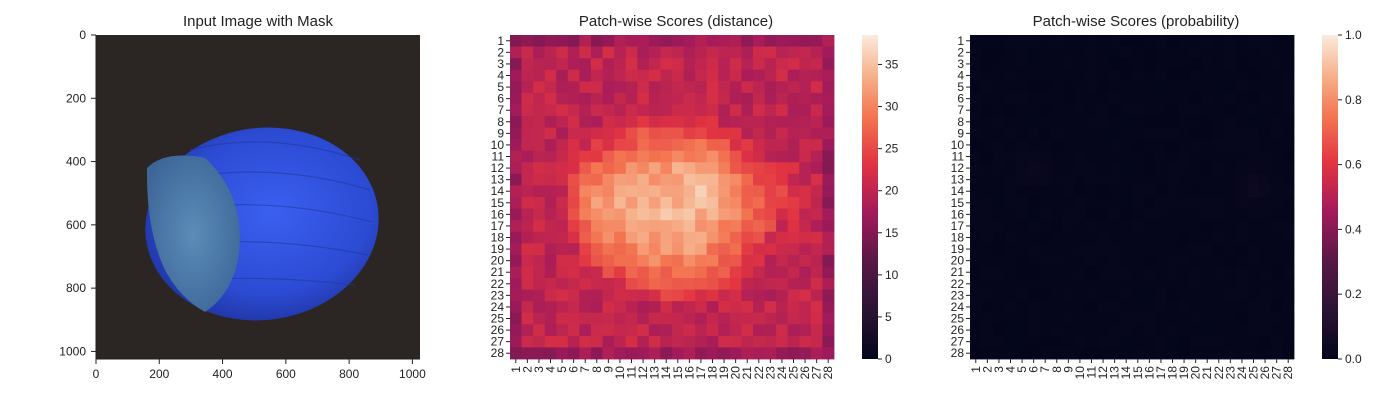 This screenshot has height=400, width=1400. I want to click on x-tick-label: 12, so click(643, 373).